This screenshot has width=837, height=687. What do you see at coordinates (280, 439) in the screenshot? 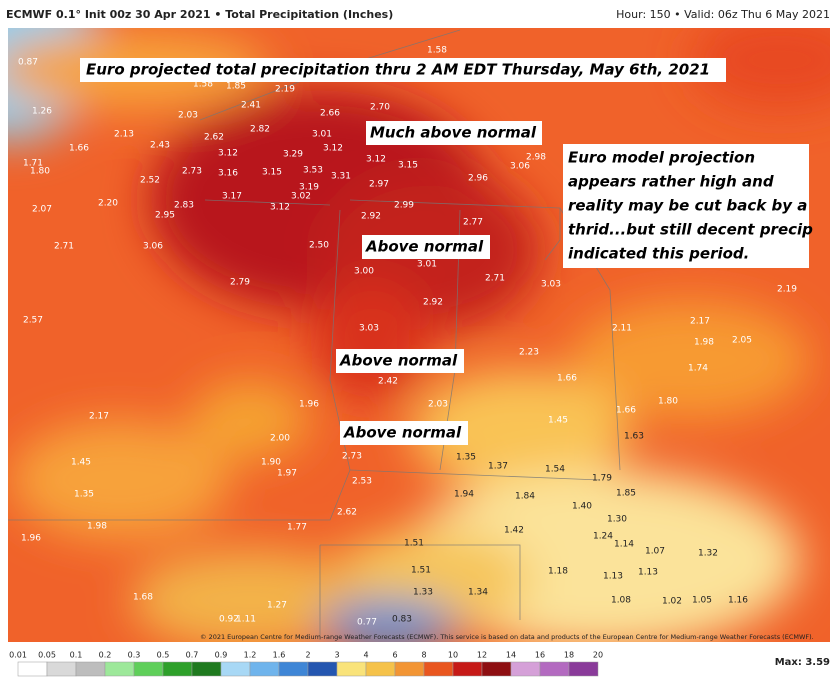
I see `station-value: 2.00` at bounding box center [280, 439].